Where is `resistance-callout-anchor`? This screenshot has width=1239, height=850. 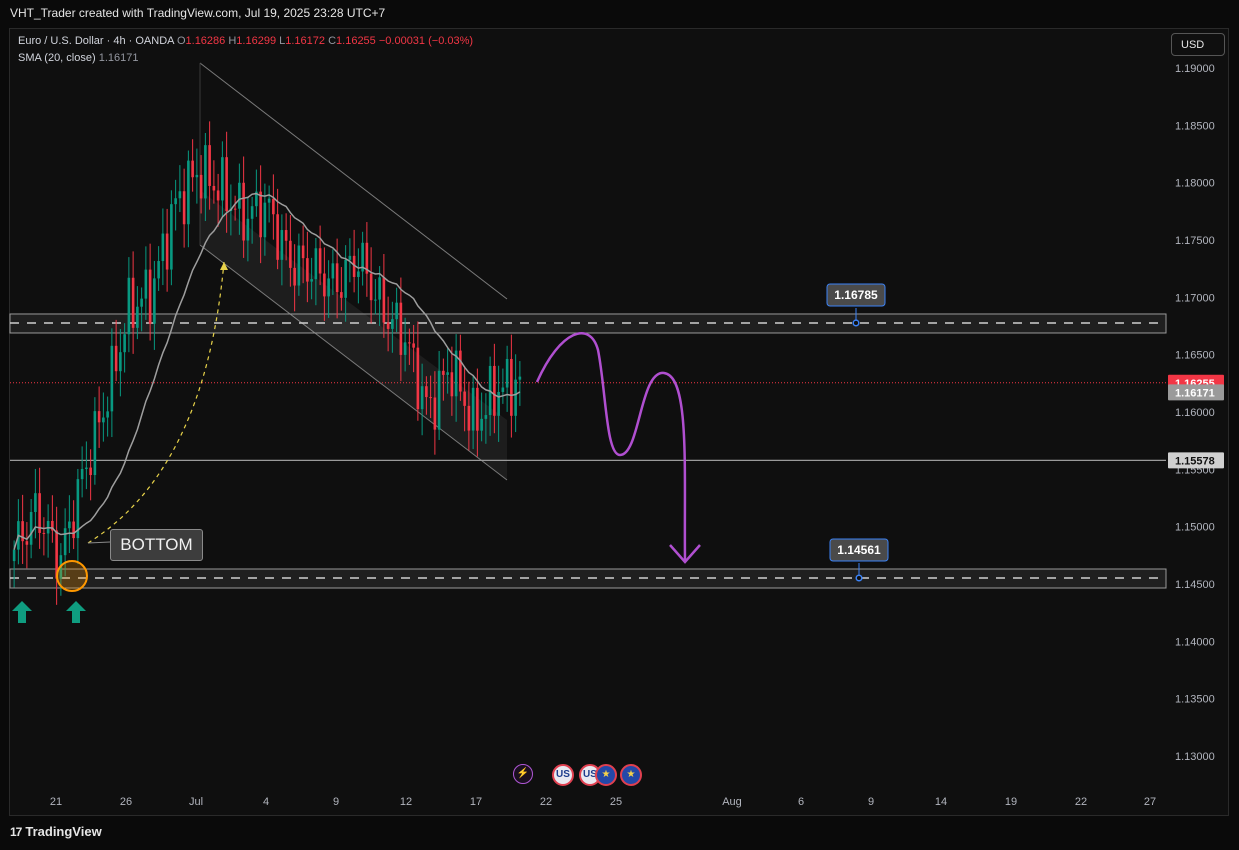
resistance-callout-anchor is located at coordinates (856, 323).